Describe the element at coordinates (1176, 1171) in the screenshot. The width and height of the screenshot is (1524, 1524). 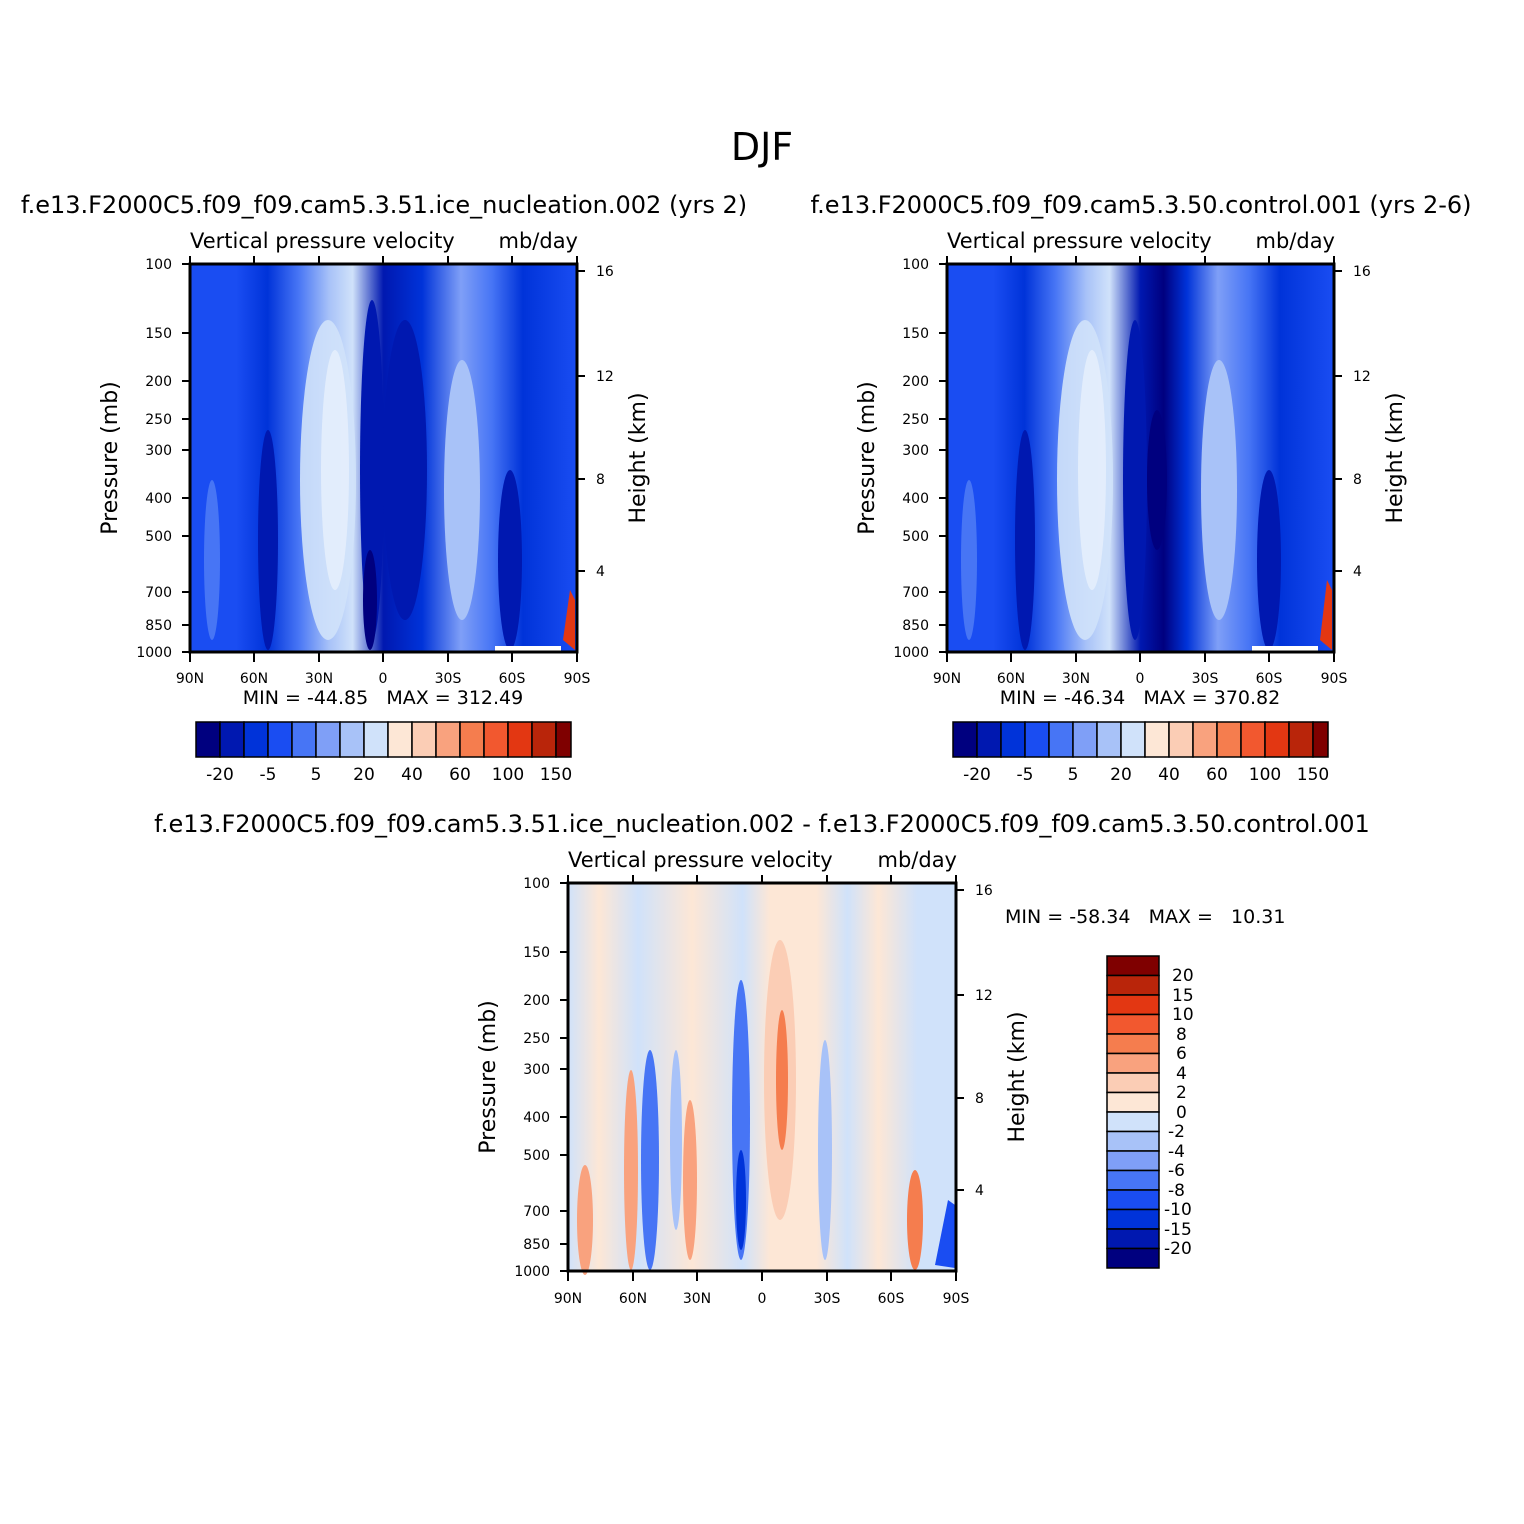
I see `panel-c-colorbar-label: -6` at that location.